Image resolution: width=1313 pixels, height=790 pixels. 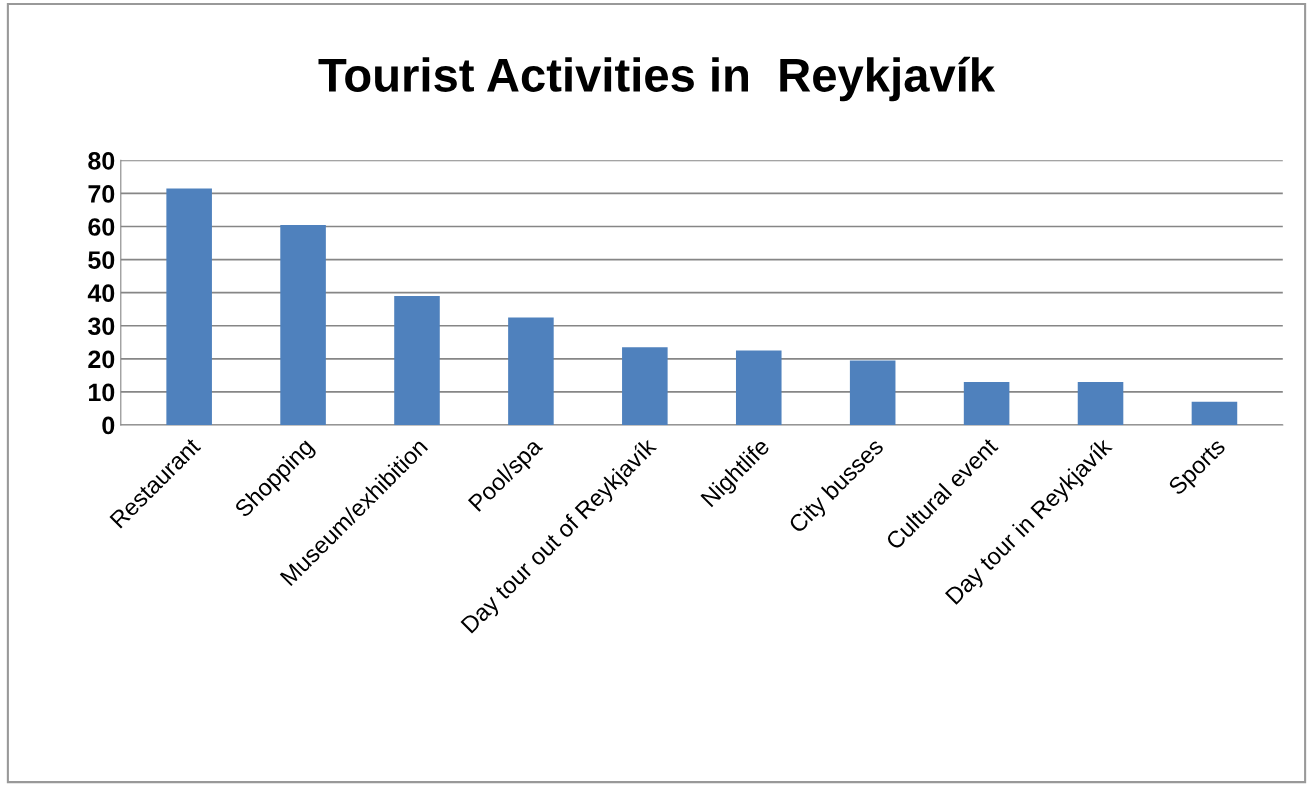 What do you see at coordinates (101, 160) in the screenshot?
I see `y-tick-label: 80` at bounding box center [101, 160].